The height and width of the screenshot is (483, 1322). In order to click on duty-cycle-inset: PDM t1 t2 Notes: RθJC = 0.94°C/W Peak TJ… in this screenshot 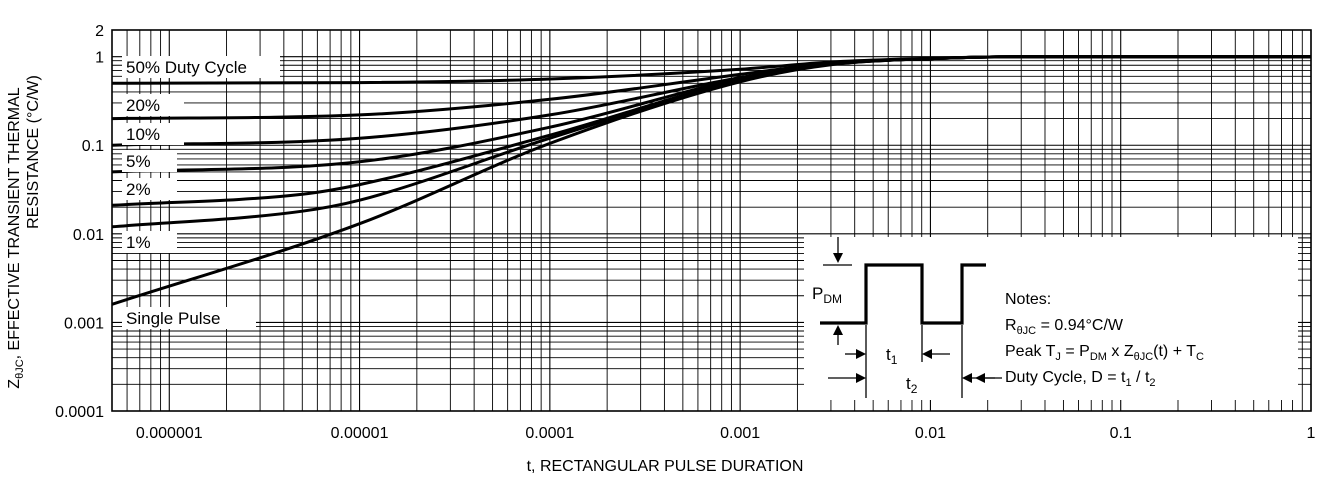, I will do `click(1051, 318)`.